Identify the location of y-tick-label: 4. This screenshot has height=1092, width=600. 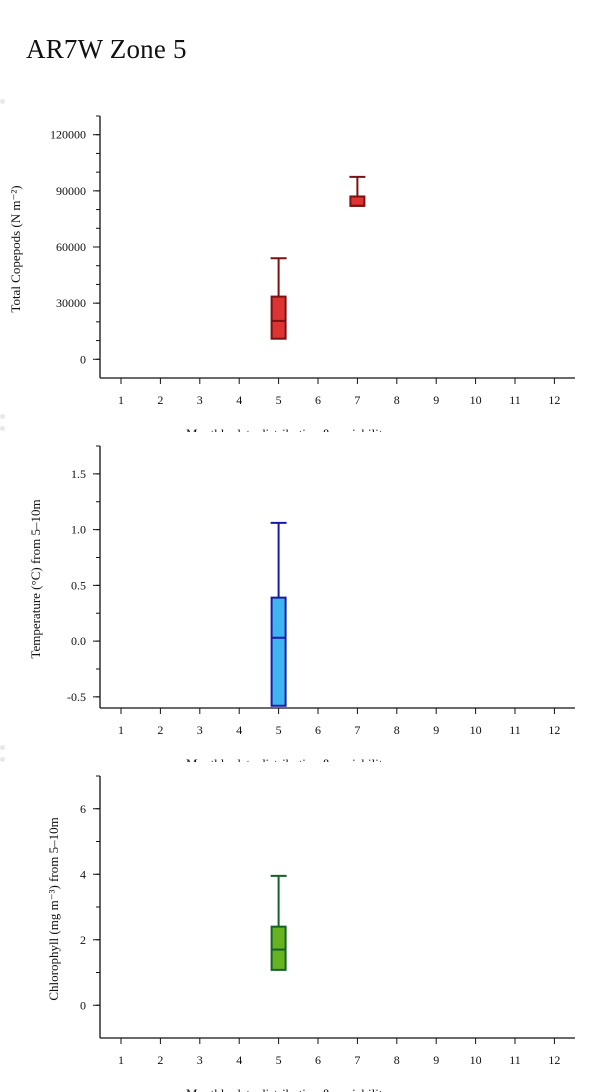
(83, 874).